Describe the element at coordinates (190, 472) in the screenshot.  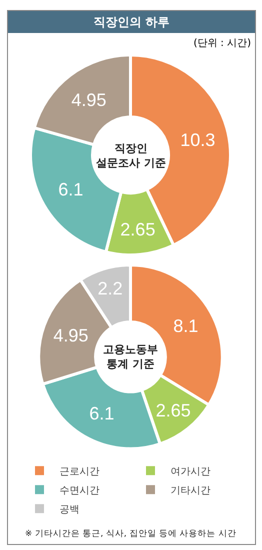
I see `legend-label: 여가시간` at that location.